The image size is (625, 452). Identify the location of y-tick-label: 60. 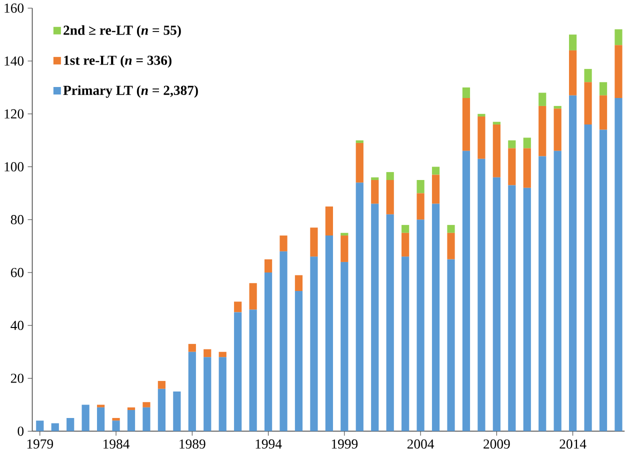
(17, 273).